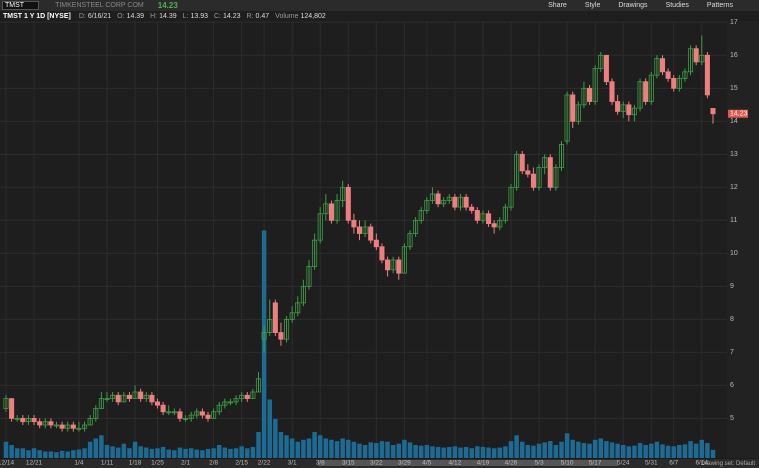  Describe the element at coordinates (719, 5) in the screenshot. I see `toolbar-button: Patterns` at that location.